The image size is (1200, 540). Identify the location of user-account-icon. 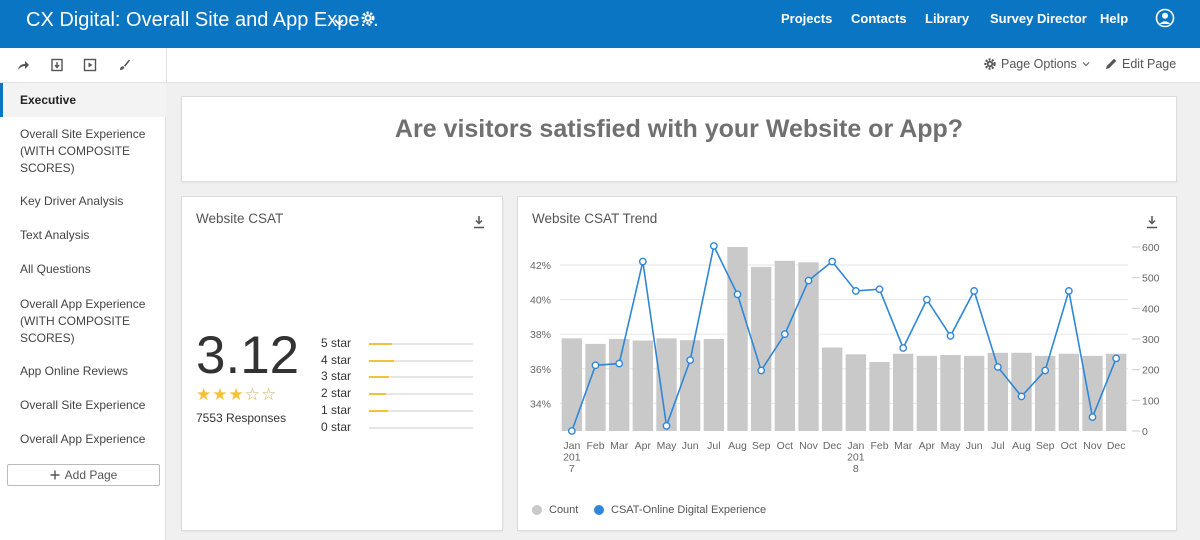
(1165, 18).